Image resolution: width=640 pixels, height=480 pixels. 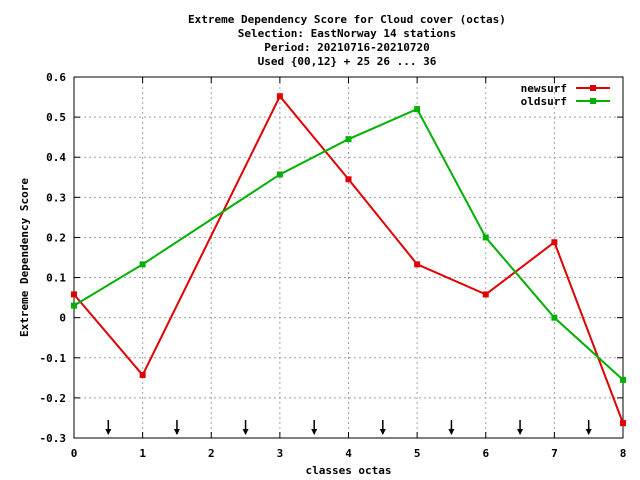 What do you see at coordinates (56, 157) in the screenshot?
I see `y-tick-label: 0.4` at bounding box center [56, 157].